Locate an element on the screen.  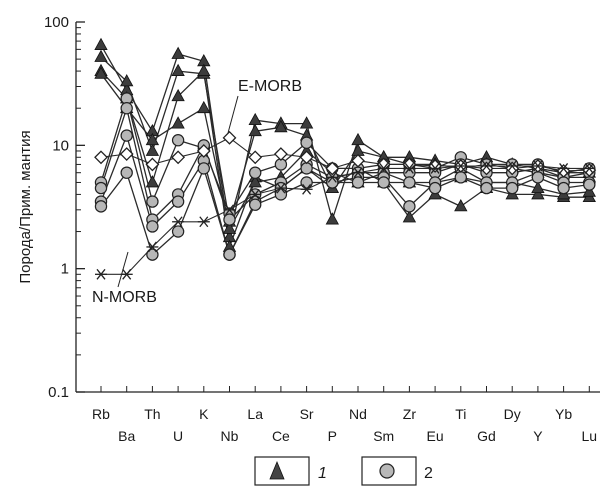
data-point-s7-gd is located at coordinates (486, 188).